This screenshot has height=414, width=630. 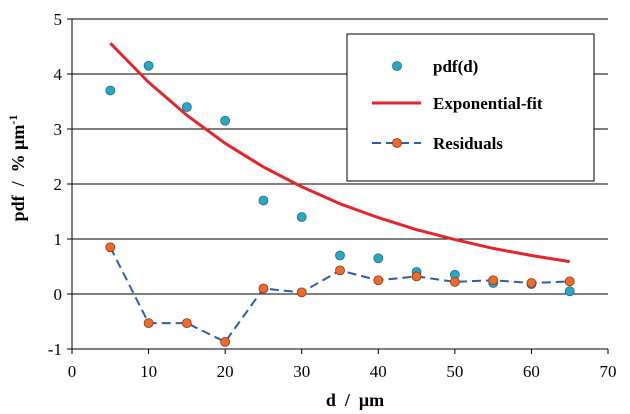 I want to click on legend-entry-residuals: Residuals, so click(x=437, y=143).